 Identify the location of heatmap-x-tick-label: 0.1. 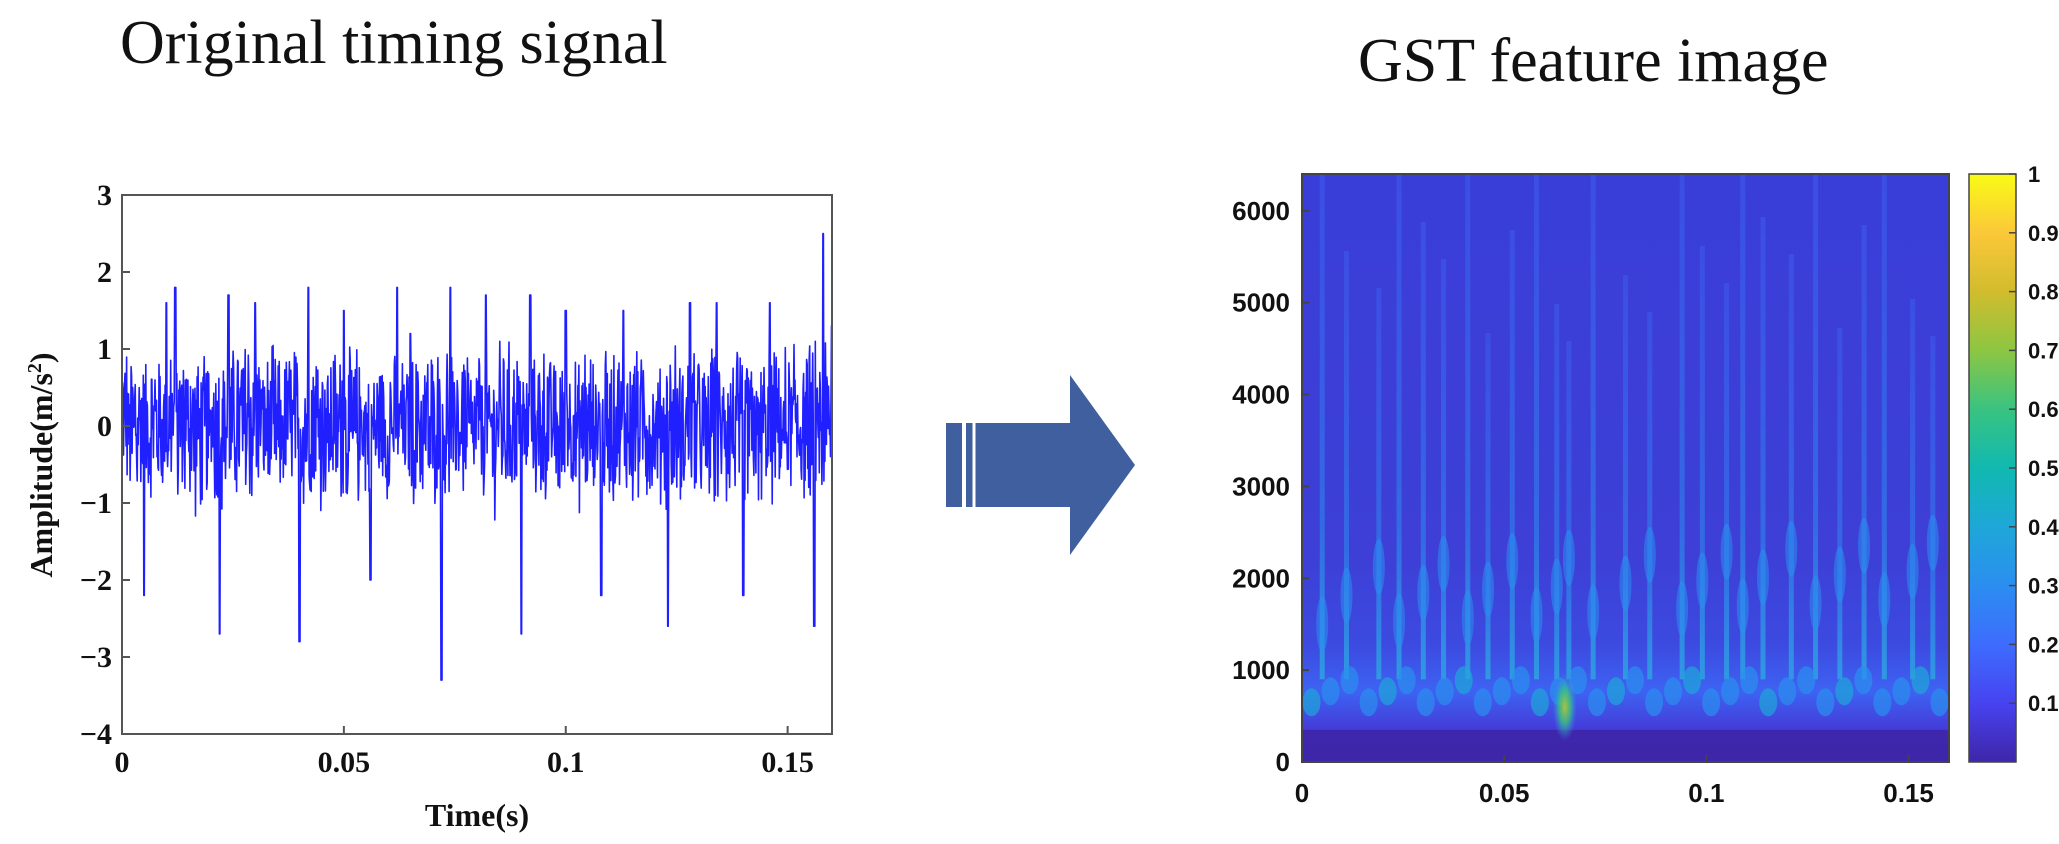
(1706, 793).